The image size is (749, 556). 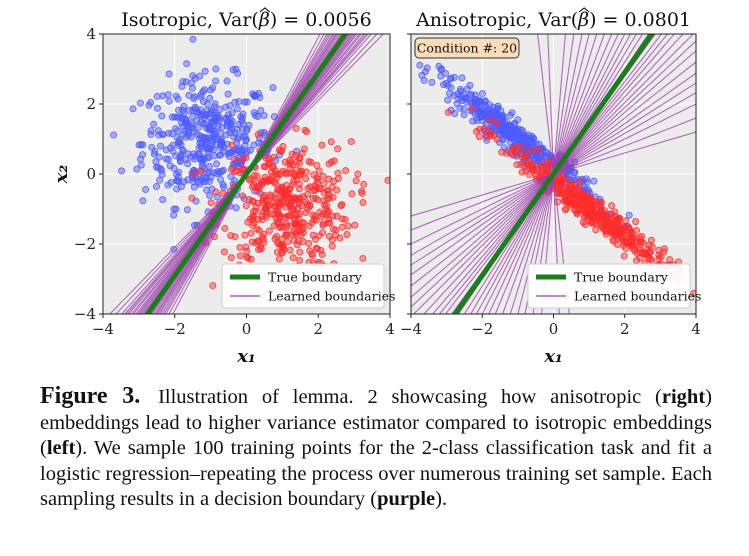 I want to click on title-prefix: Isotropic, Var(, so click(x=190, y=20).